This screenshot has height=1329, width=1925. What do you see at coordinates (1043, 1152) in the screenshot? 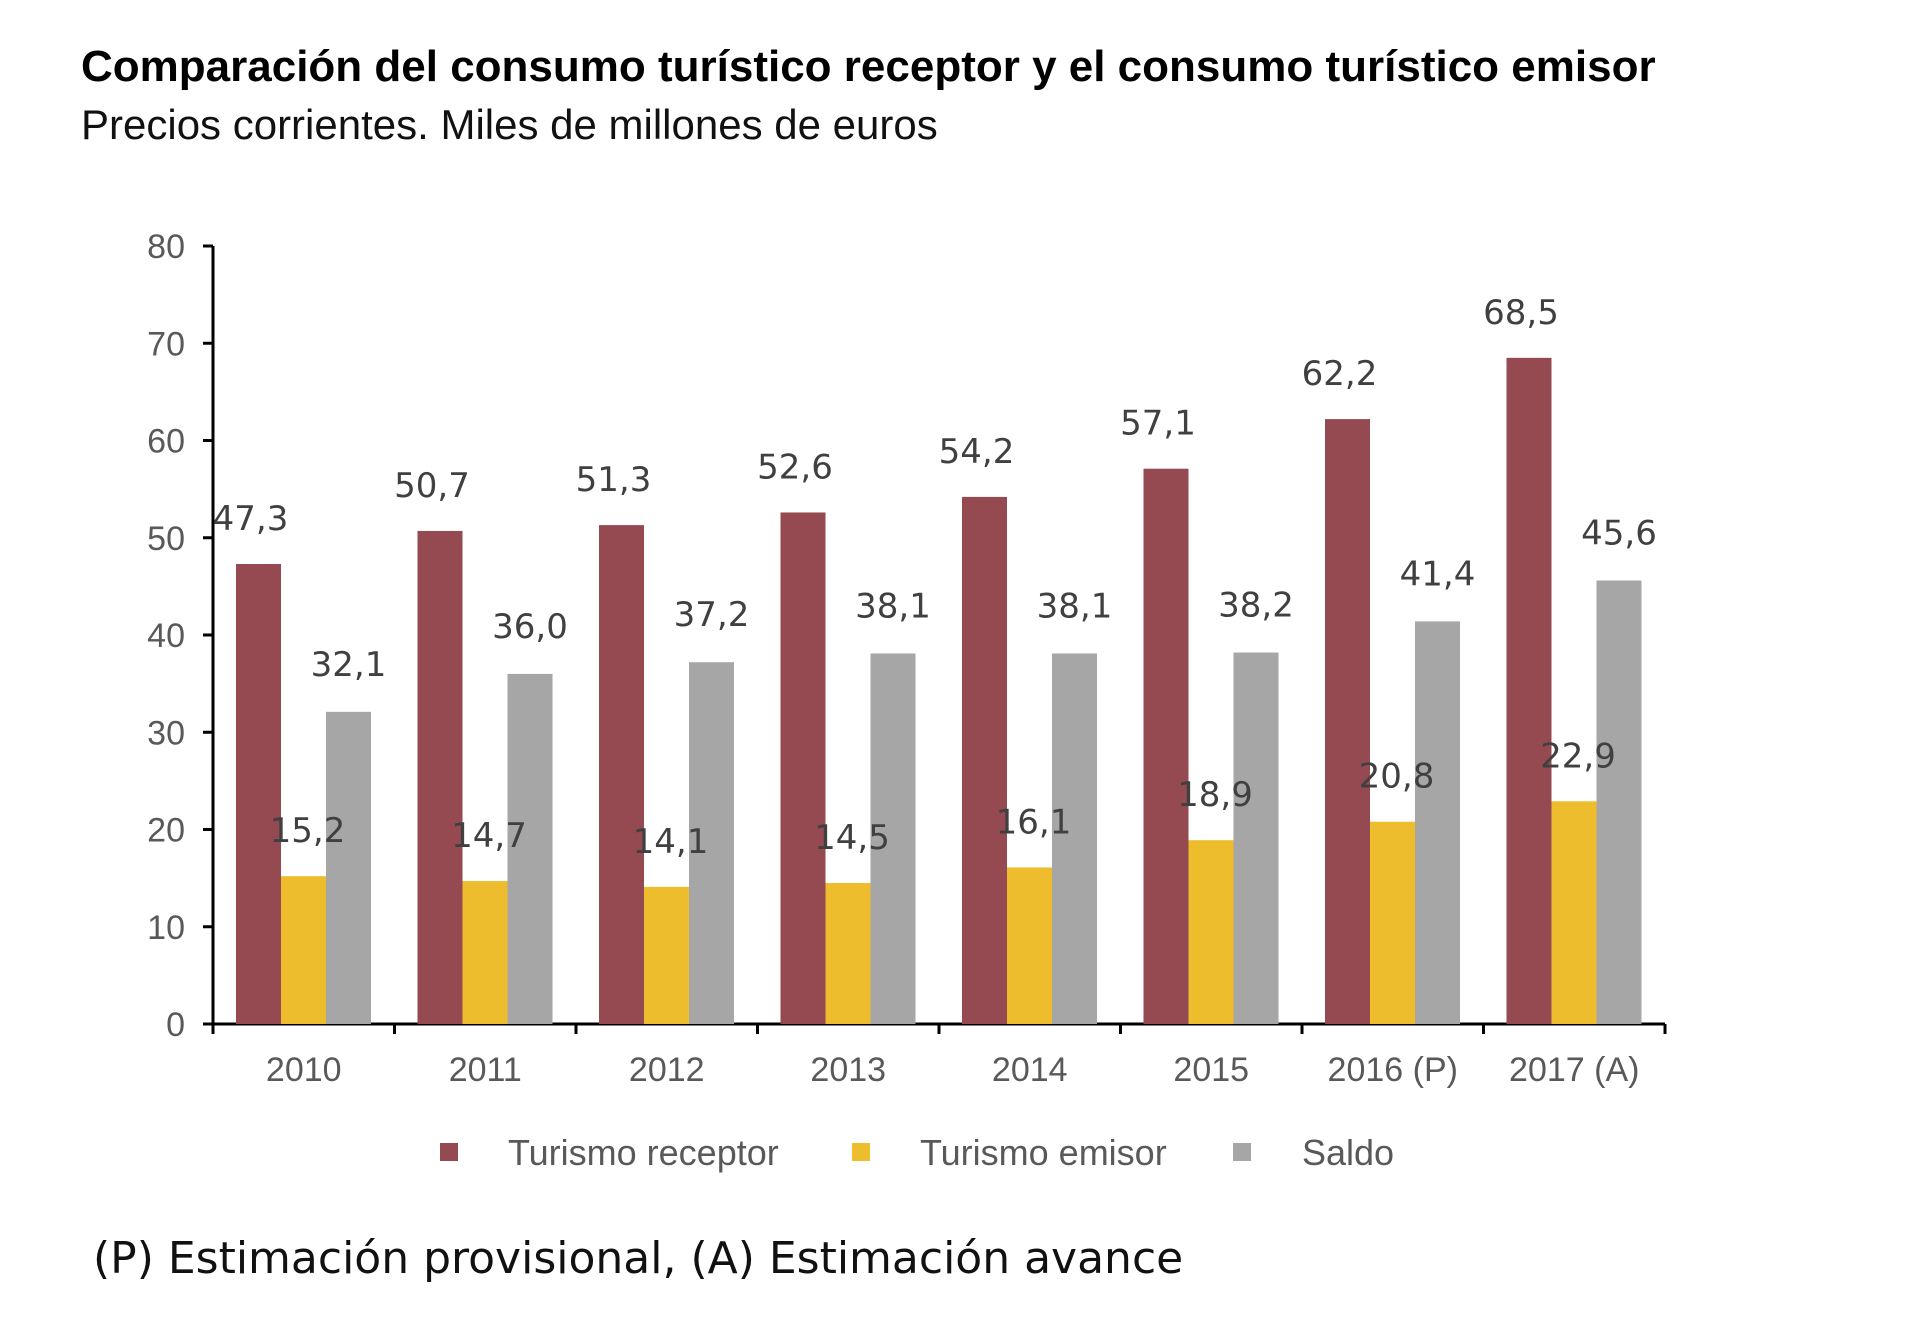
I see `legend-label: Turismo emisor` at bounding box center [1043, 1152].